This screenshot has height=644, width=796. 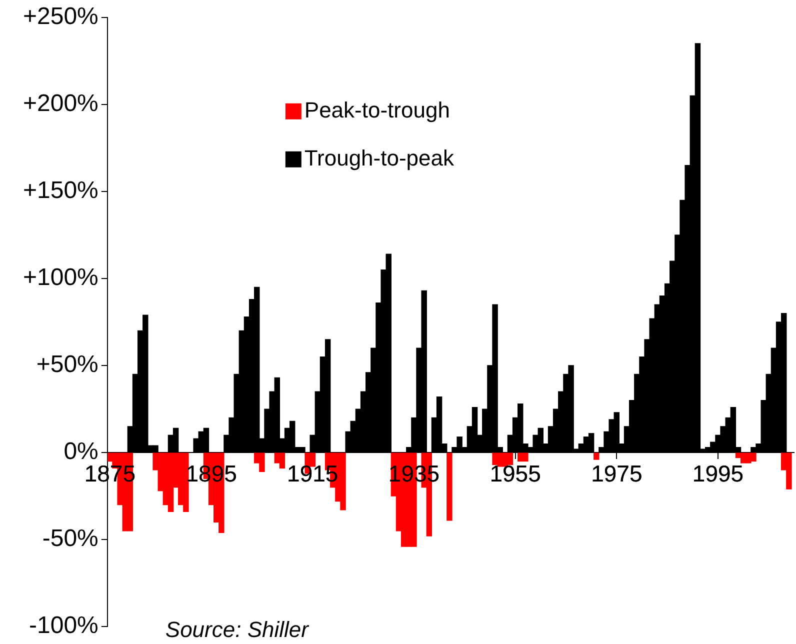 What do you see at coordinates (67, 364) in the screenshot?
I see `y-tick-label: +50%` at bounding box center [67, 364].